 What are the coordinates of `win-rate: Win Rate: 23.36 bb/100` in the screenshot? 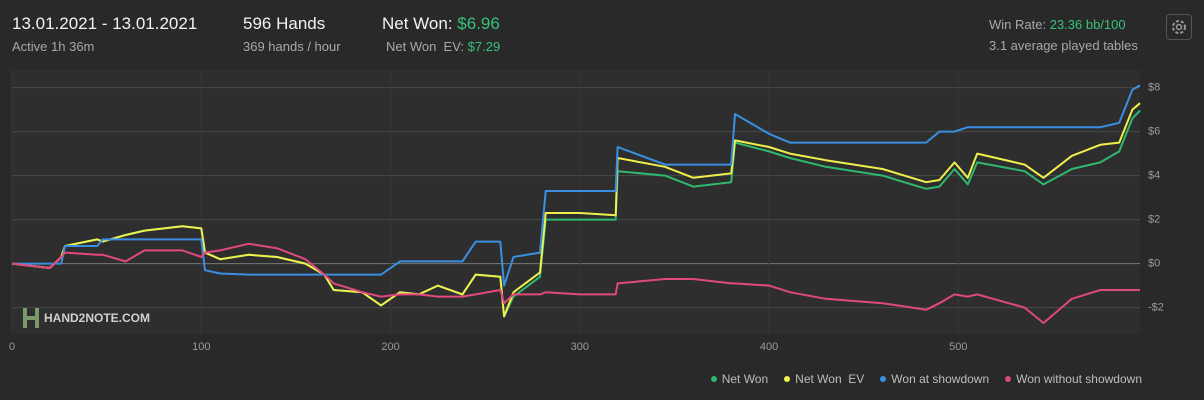 It's located at (1057, 24).